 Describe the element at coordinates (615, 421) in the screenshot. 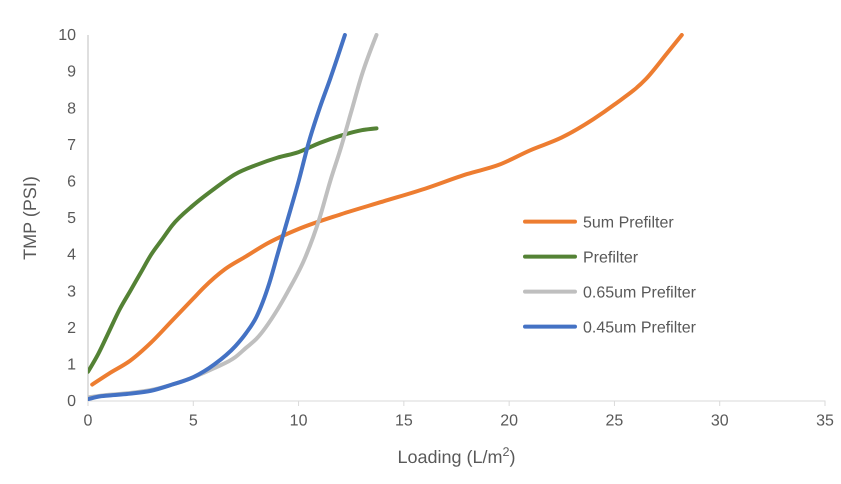

I see `x-tick-label: 25` at that location.